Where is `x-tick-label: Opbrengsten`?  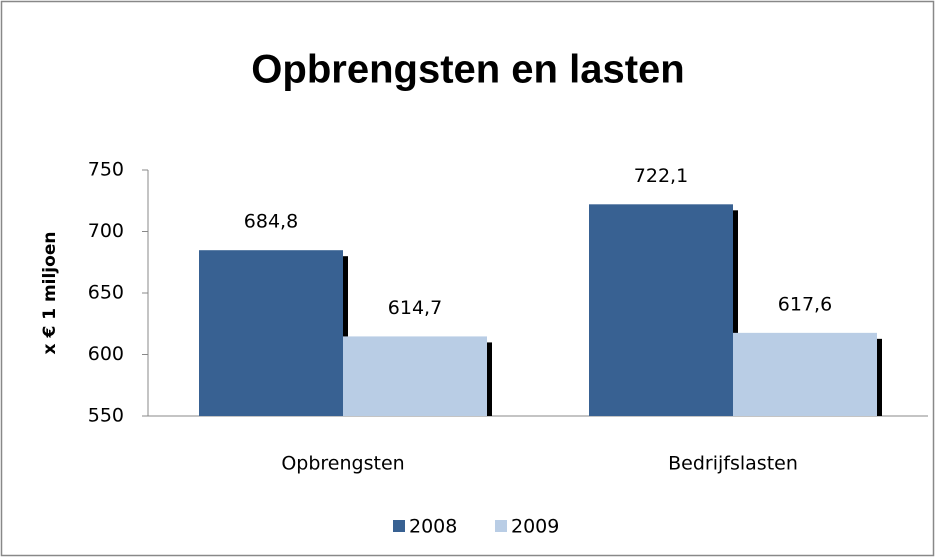
x-tick-label: Opbrengsten is located at coordinates (342, 464).